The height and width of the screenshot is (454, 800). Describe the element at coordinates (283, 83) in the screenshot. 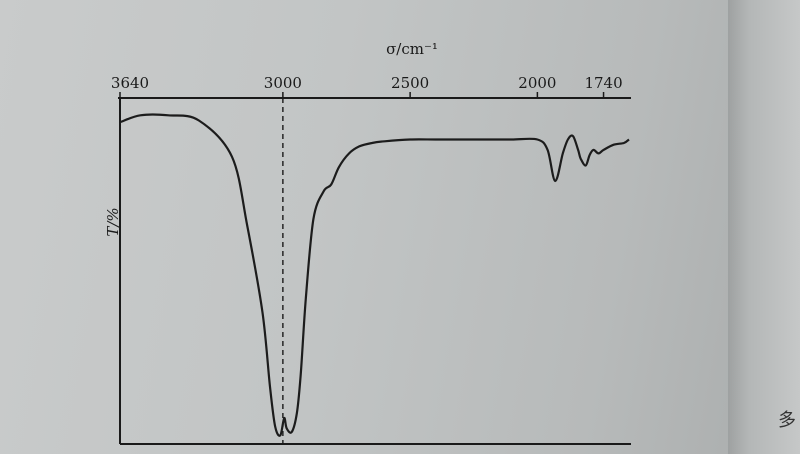

I see `x-tick-label: 3000` at that location.